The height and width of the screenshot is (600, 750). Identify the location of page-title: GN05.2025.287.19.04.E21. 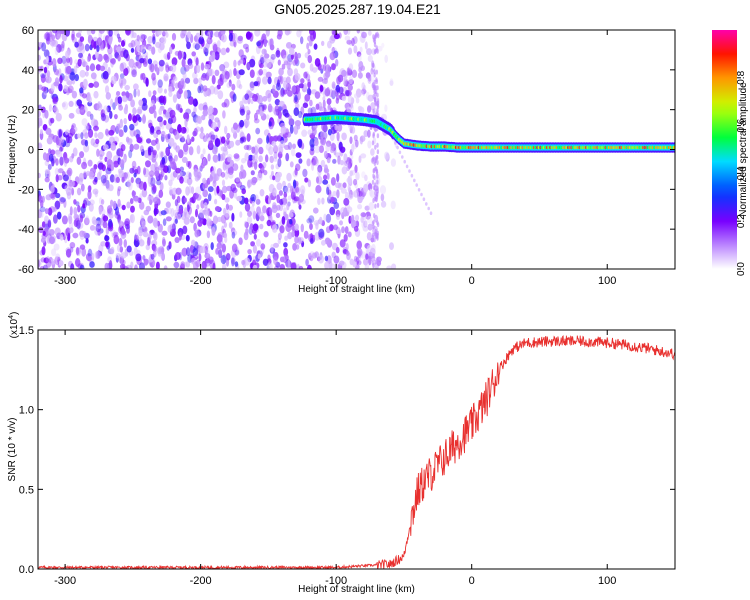
(357, 9).